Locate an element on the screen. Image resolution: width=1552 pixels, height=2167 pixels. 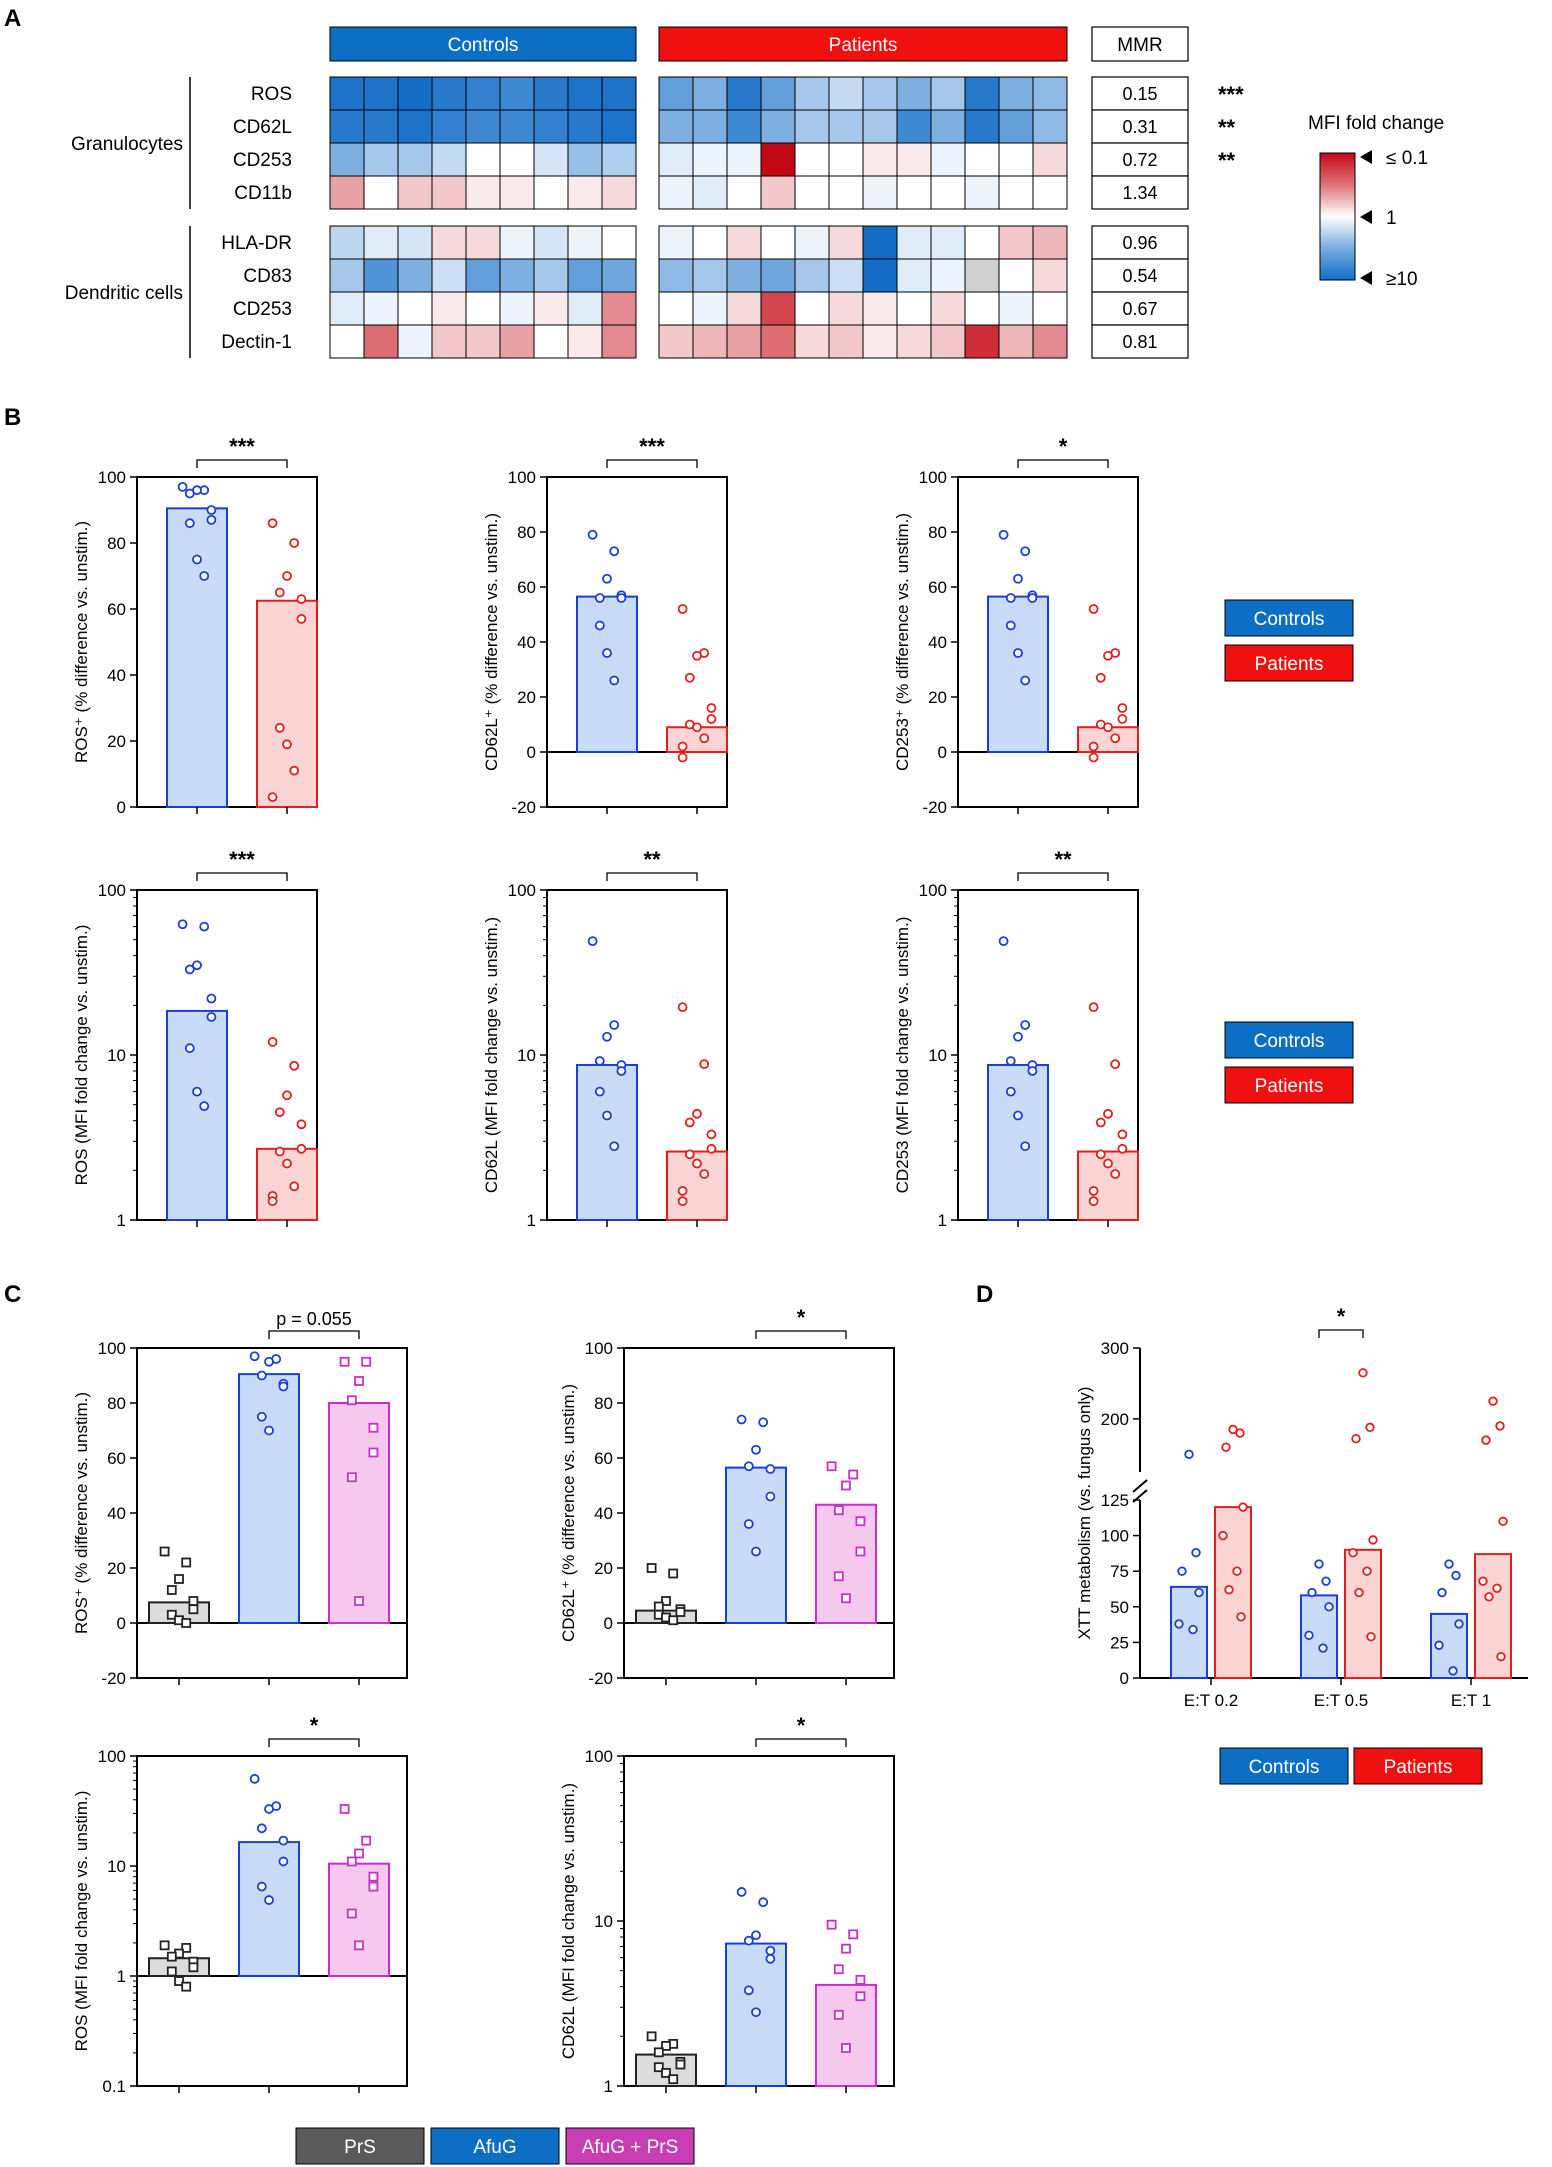
y-tick-label: 200 is located at coordinates (1115, 1419).